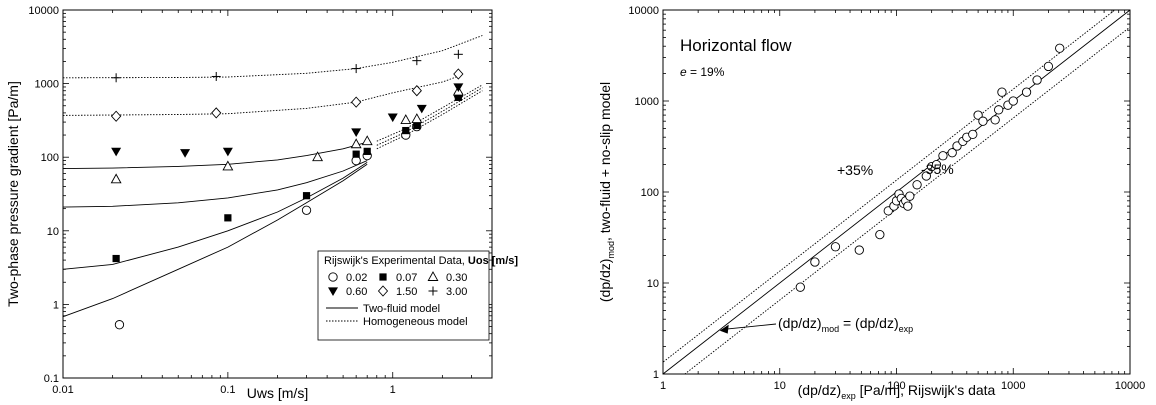 The height and width of the screenshot is (405, 1156). Describe the element at coordinates (456, 278) in the screenshot. I see `legend-entry-label: 0.30` at that location.